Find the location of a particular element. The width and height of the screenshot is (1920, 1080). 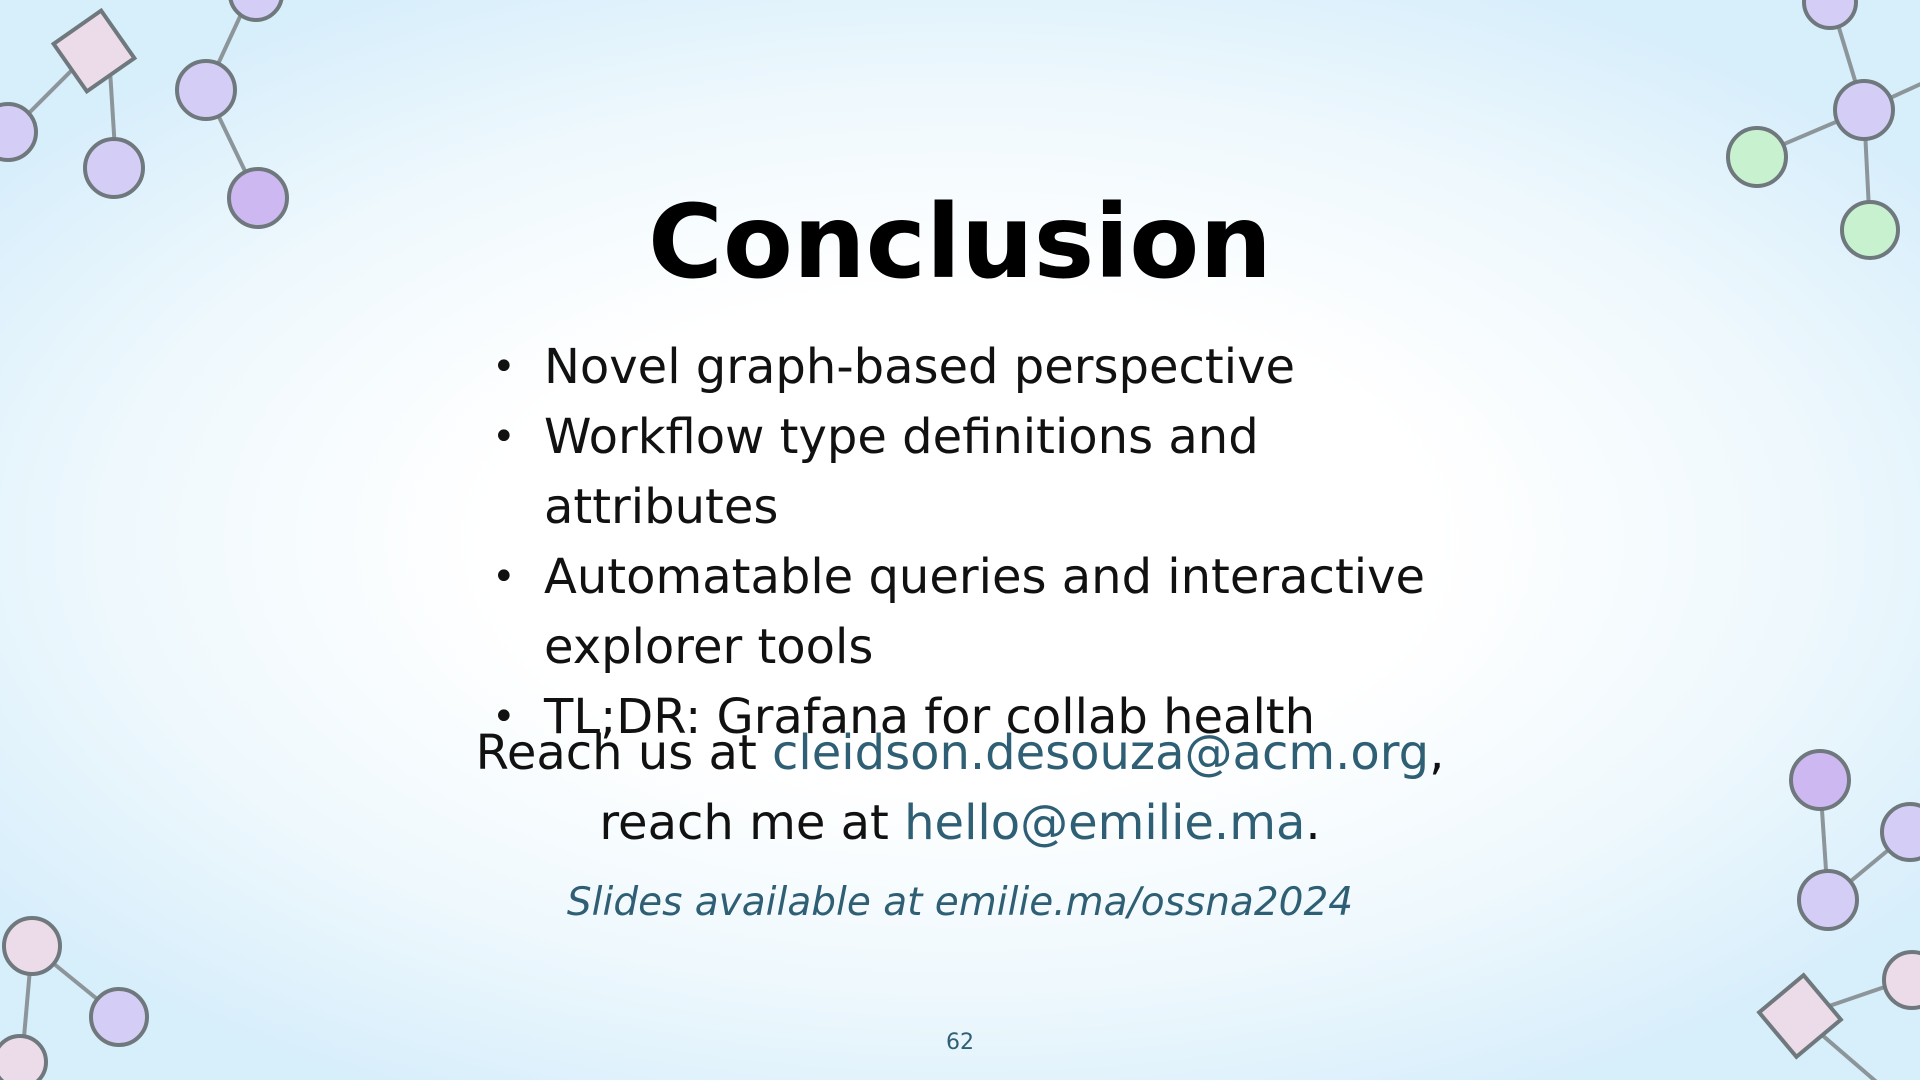

email-link-emilie: hello@emilie.ma is located at coordinates (1105, 823).